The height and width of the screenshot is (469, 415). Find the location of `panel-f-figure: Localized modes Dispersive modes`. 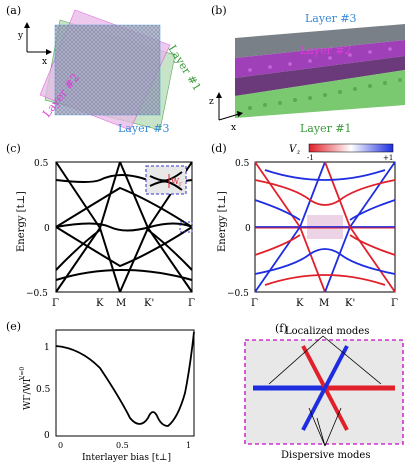

panel-f-figure: Localized modes Dispersive modes is located at coordinates (324, 393).